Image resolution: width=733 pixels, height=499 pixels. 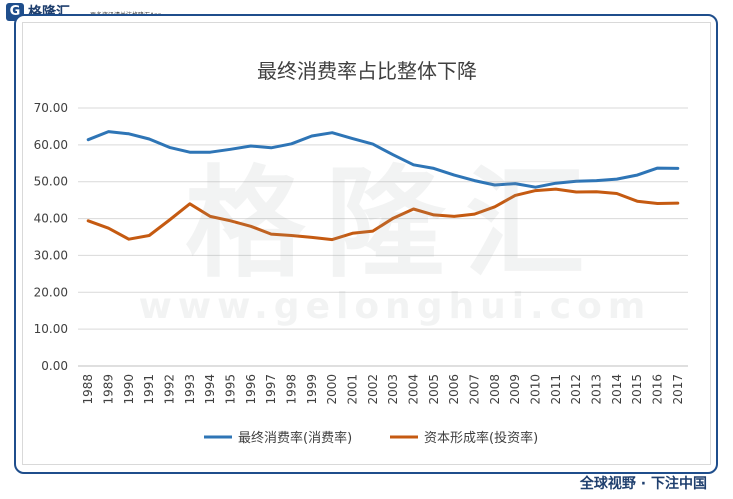 What do you see at coordinates (51, 145) in the screenshot?
I see `y-tick-label: 60.00` at bounding box center [51, 145].